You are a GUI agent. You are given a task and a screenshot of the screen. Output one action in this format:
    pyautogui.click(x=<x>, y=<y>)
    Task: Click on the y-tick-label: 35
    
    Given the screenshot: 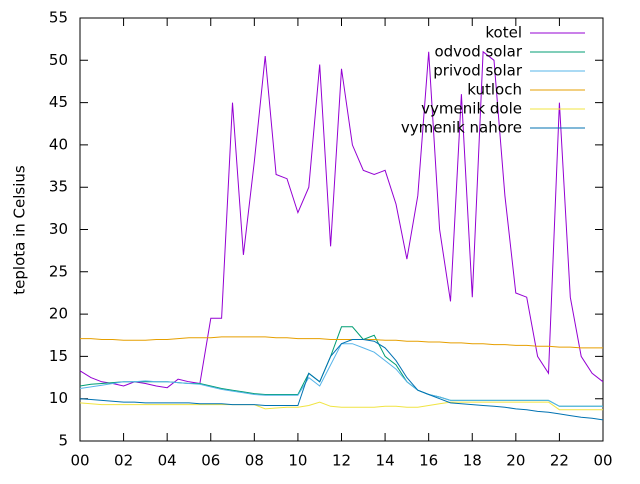 What is the action you would take?
    pyautogui.click(x=58, y=187)
    